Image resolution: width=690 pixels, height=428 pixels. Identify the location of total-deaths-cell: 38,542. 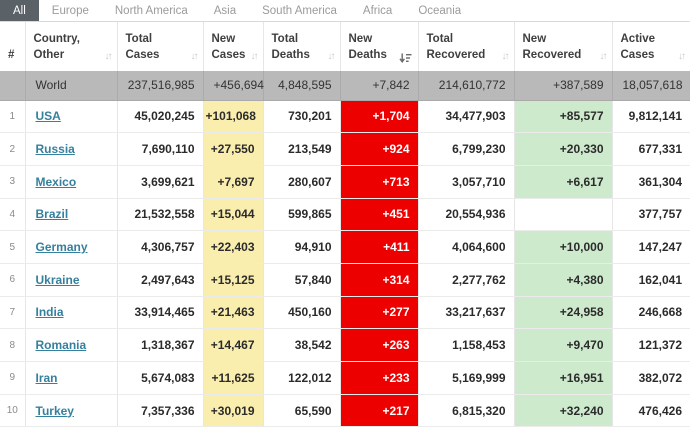
(302, 345).